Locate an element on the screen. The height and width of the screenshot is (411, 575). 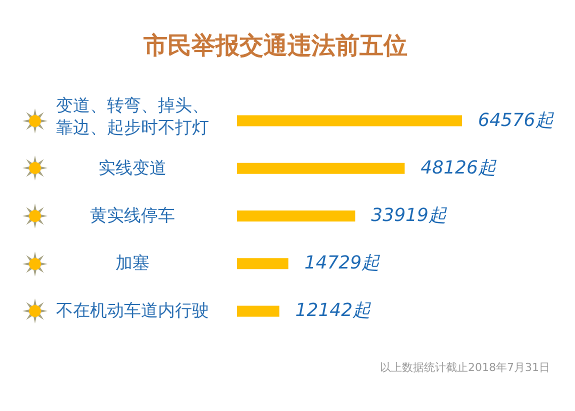
data-label: 64576起 is located at coordinates (516, 120).